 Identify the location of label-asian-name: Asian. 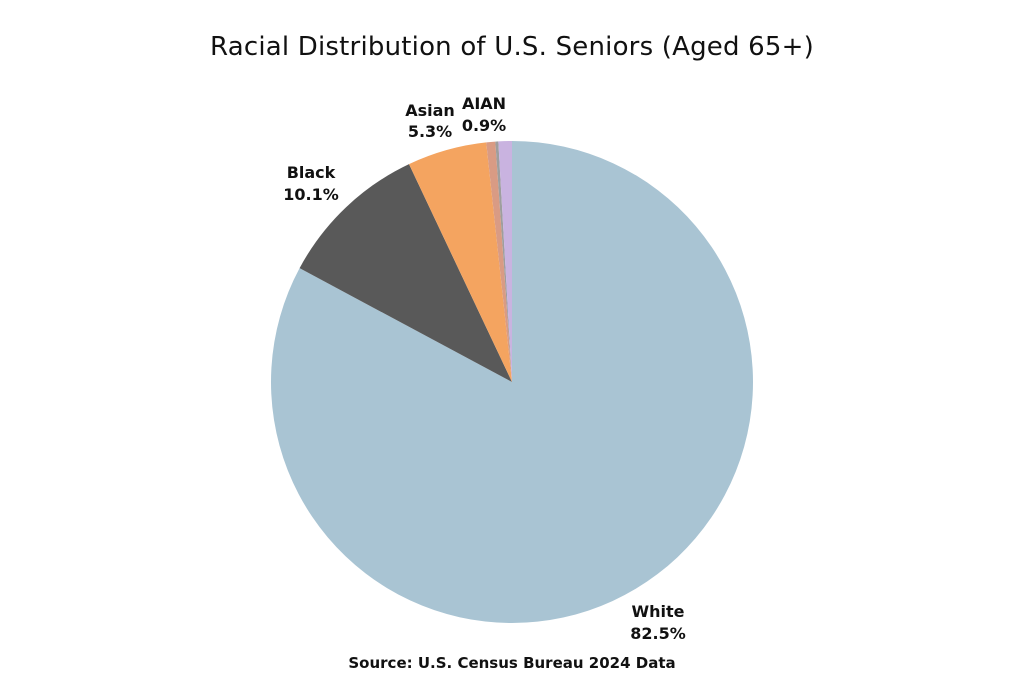
(430, 110).